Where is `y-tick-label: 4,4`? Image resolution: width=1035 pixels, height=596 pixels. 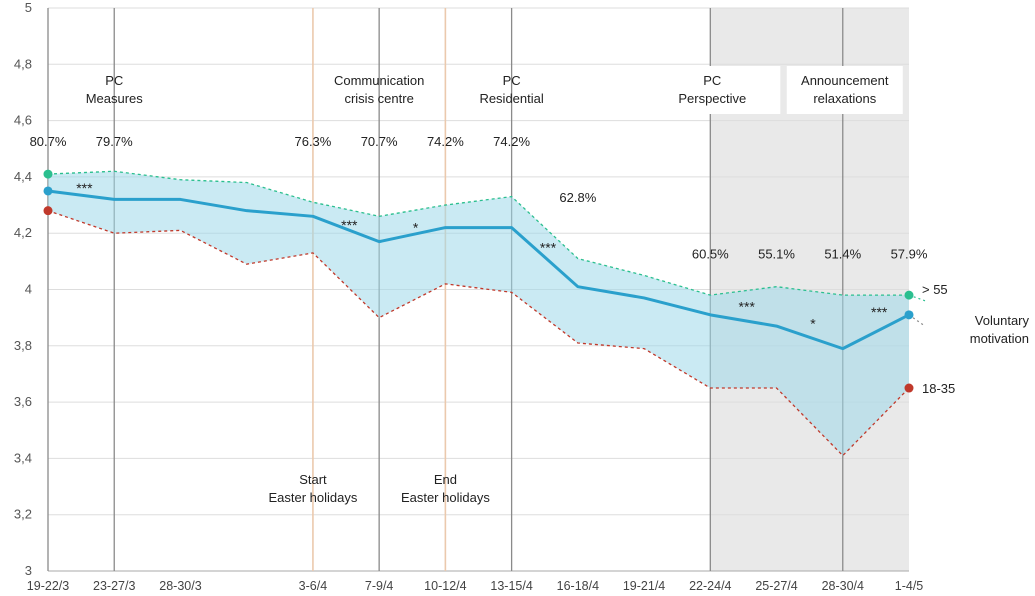
y-tick-label: 4,4 is located at coordinates (23, 176).